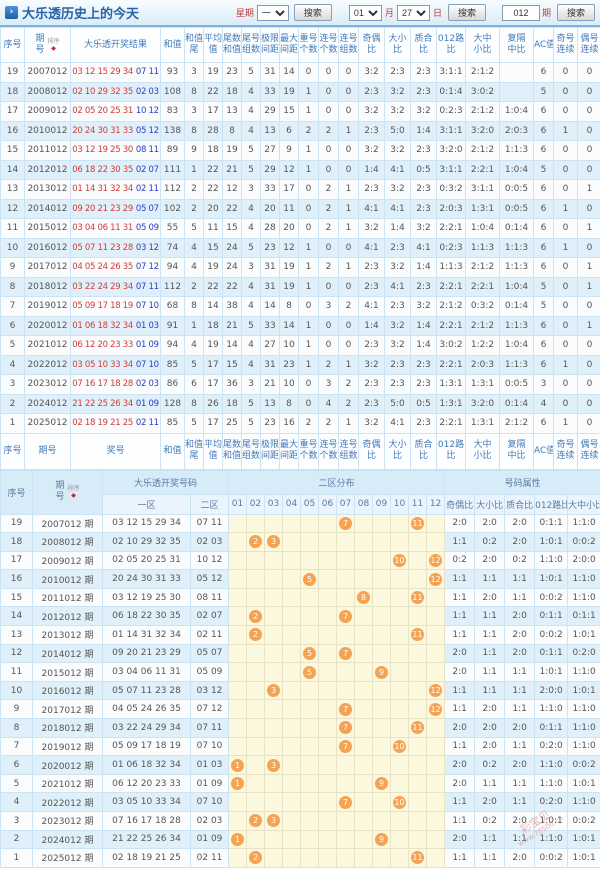  Describe the element at coordinates (371, 111) in the screenshot. I see `stat-cell: 3:2` at that location.